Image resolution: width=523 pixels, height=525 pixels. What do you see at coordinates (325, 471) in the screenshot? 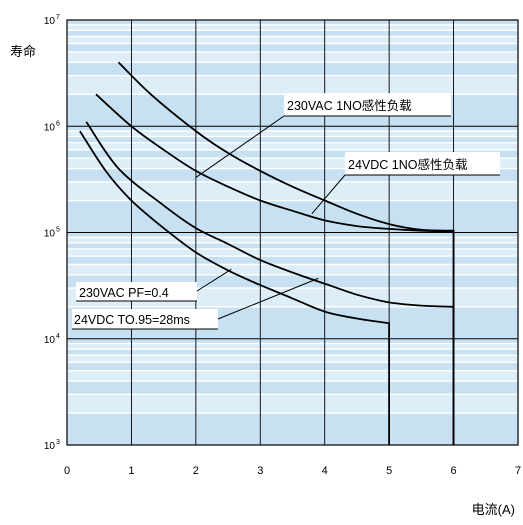
I see `x-tick-label: 4` at bounding box center [325, 471].